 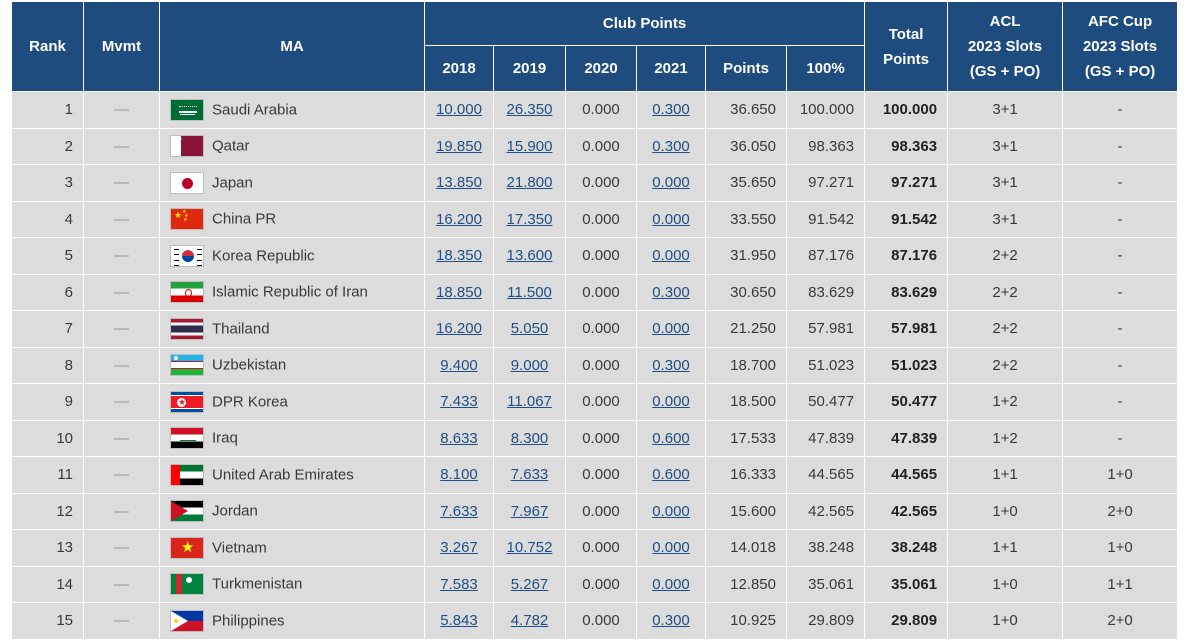 What do you see at coordinates (529, 621) in the screenshot?
I see `points-2019-link: 4.782` at bounding box center [529, 621].